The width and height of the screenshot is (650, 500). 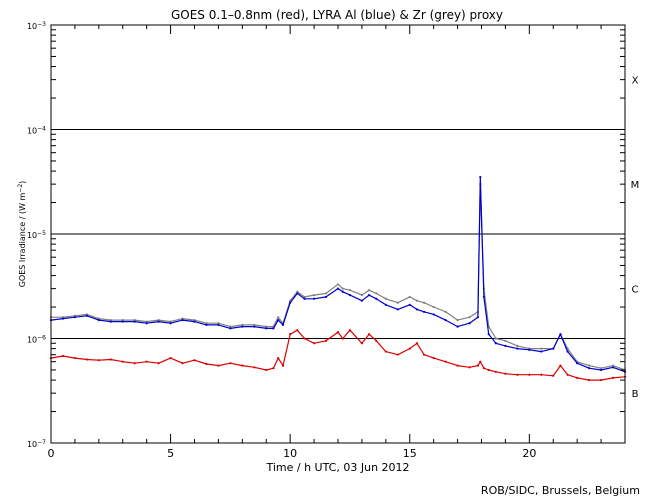 What do you see at coordinates (410, 453) in the screenshot?
I see `x-tick-label: 15` at bounding box center [410, 453].